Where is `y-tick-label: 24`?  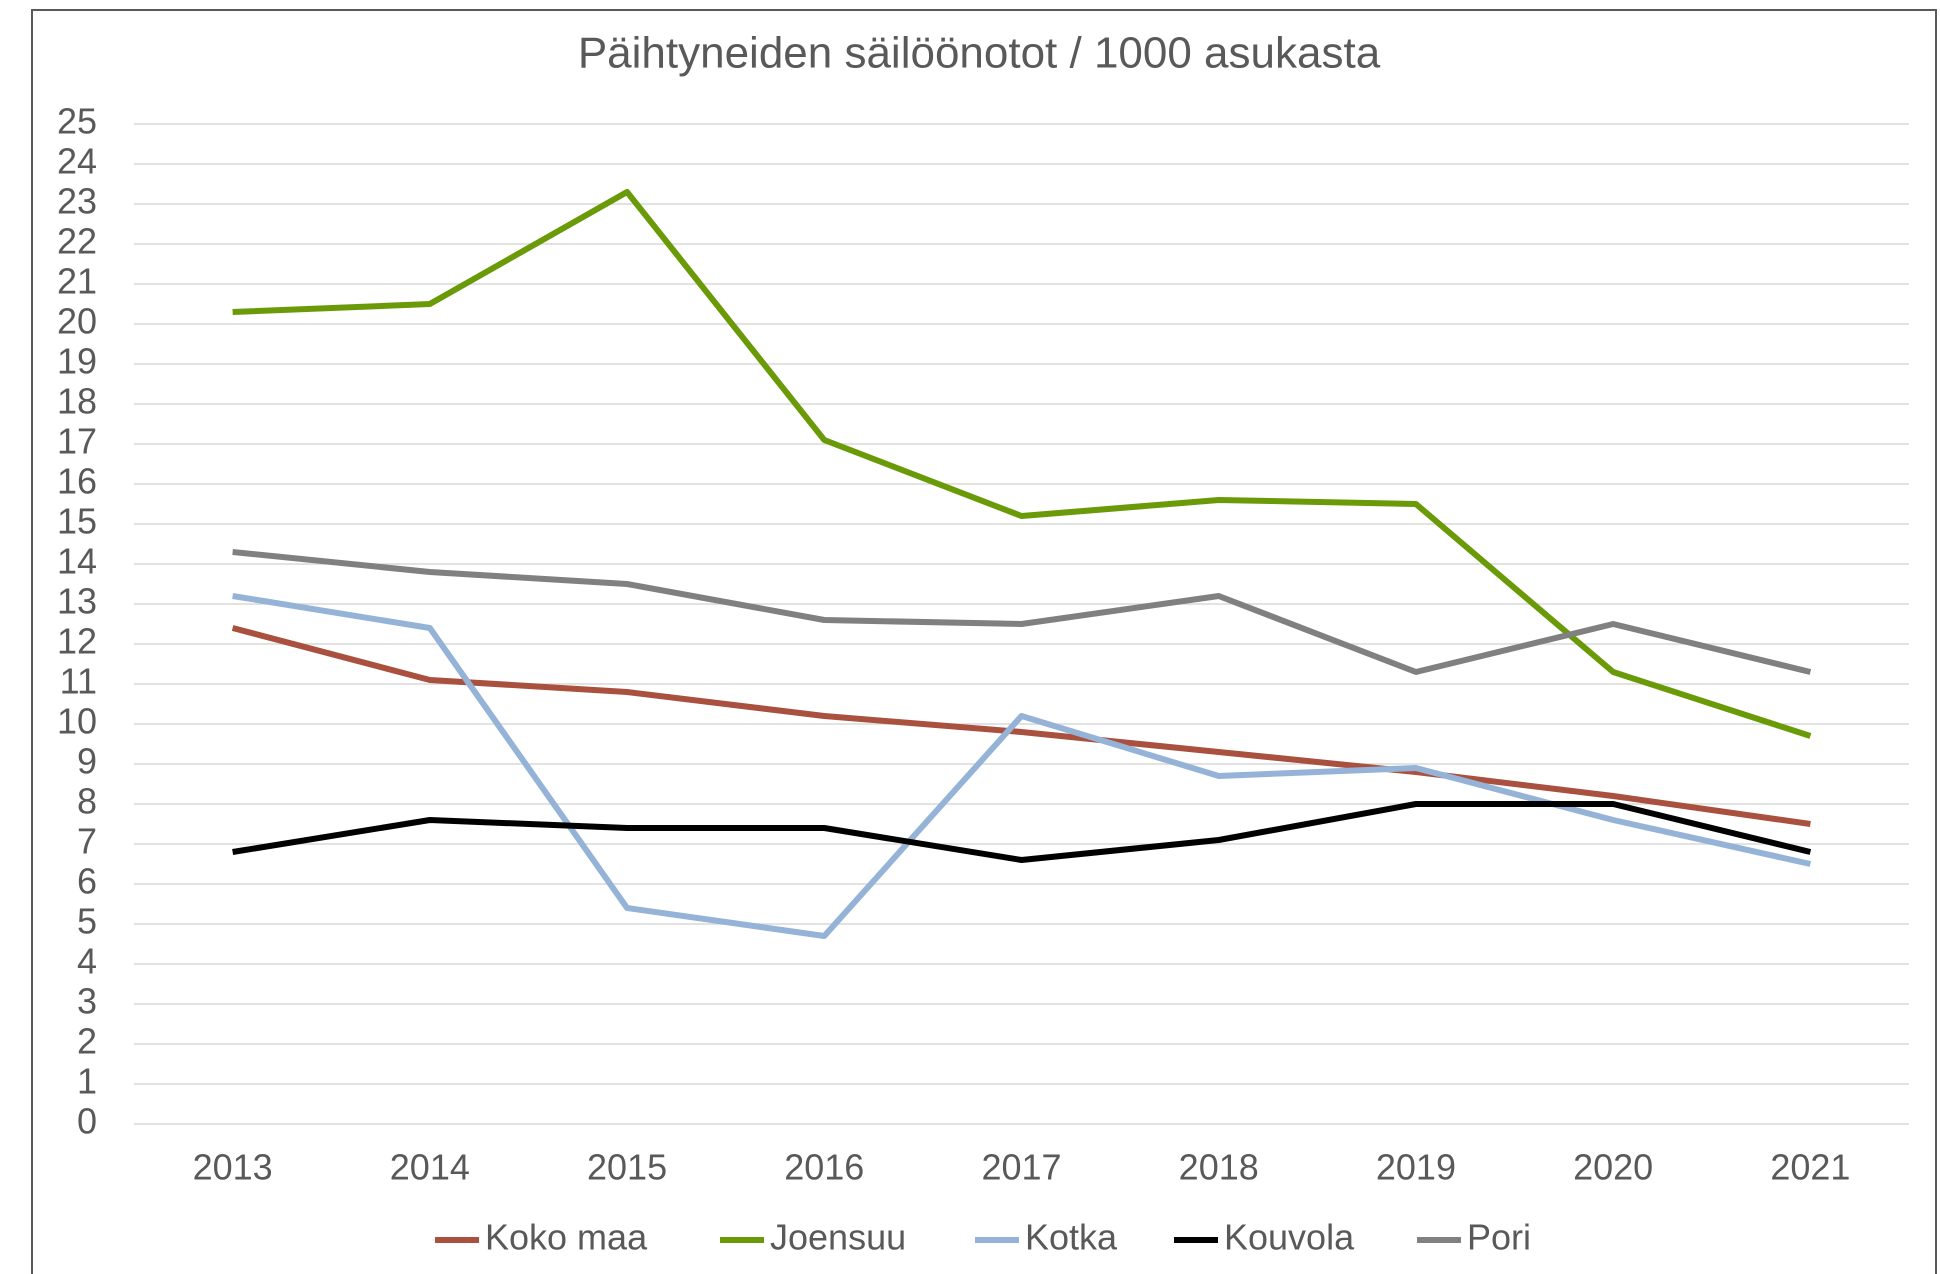 y-tick-label: 24 is located at coordinates (77, 161).